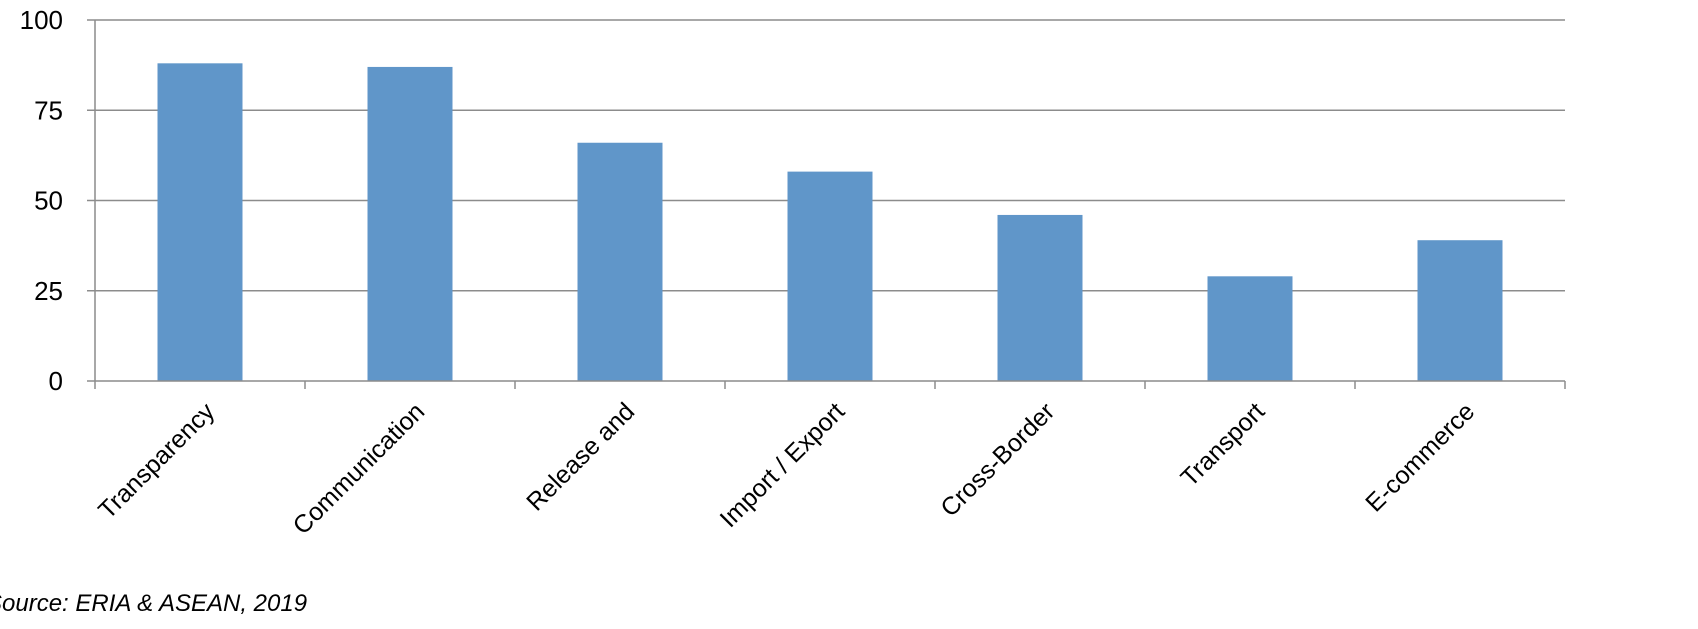 The width and height of the screenshot is (1698, 629). What do you see at coordinates (48, 291) in the screenshot?
I see `y-tick-label: 25` at bounding box center [48, 291].